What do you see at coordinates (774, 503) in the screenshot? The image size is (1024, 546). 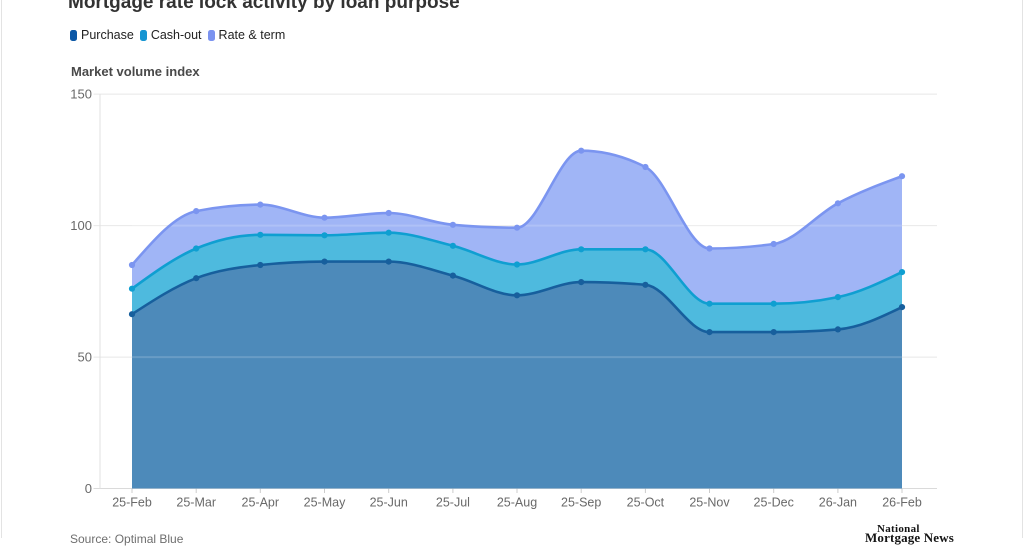 I see `svg-text: 25-Dec` at bounding box center [774, 503].